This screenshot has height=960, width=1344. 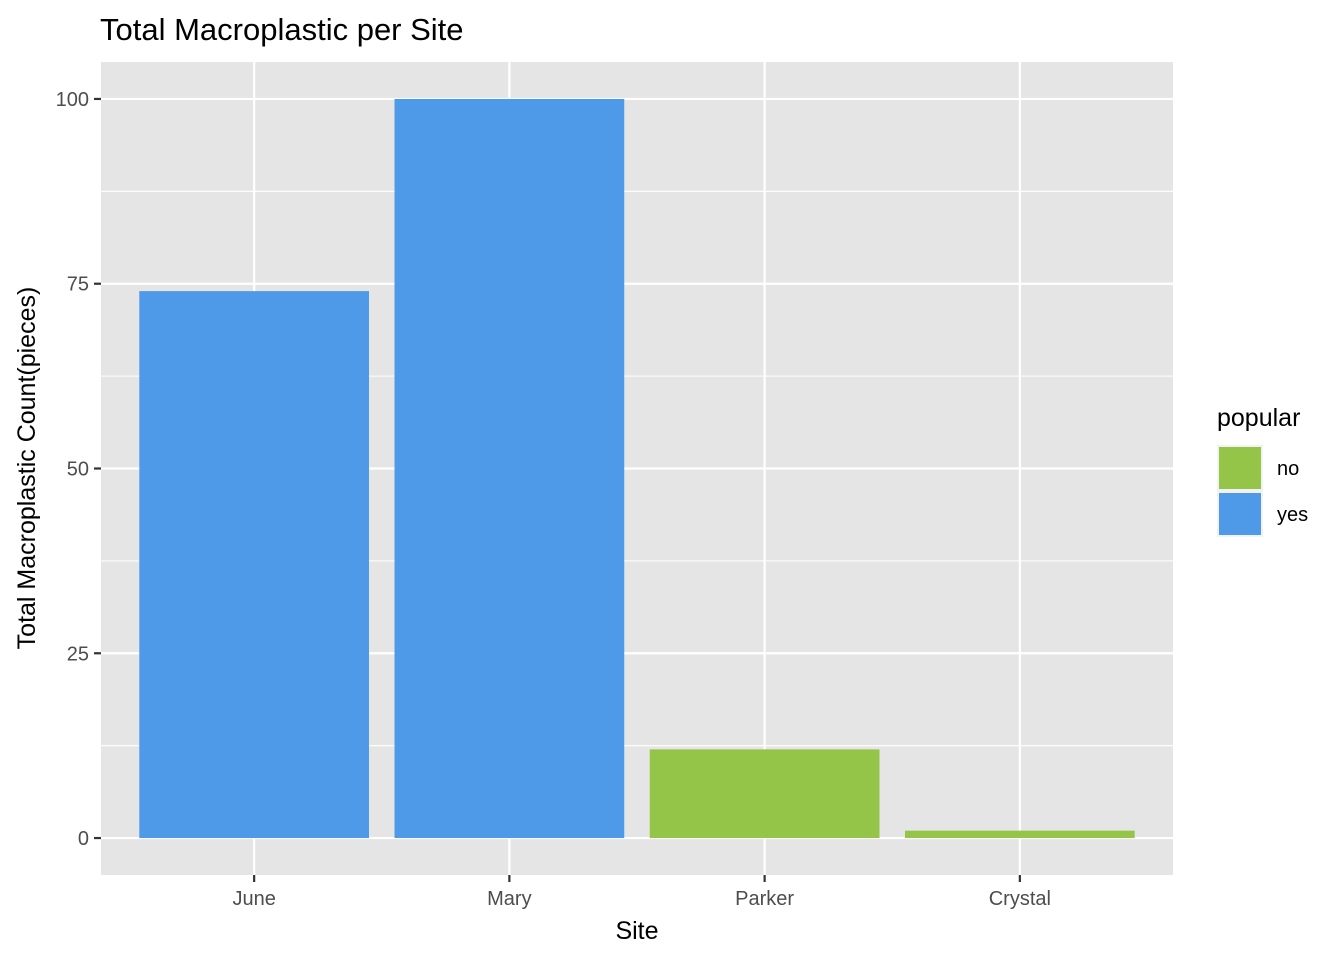 What do you see at coordinates (78, 654) in the screenshot?
I see `y-tick-label: 25` at bounding box center [78, 654].